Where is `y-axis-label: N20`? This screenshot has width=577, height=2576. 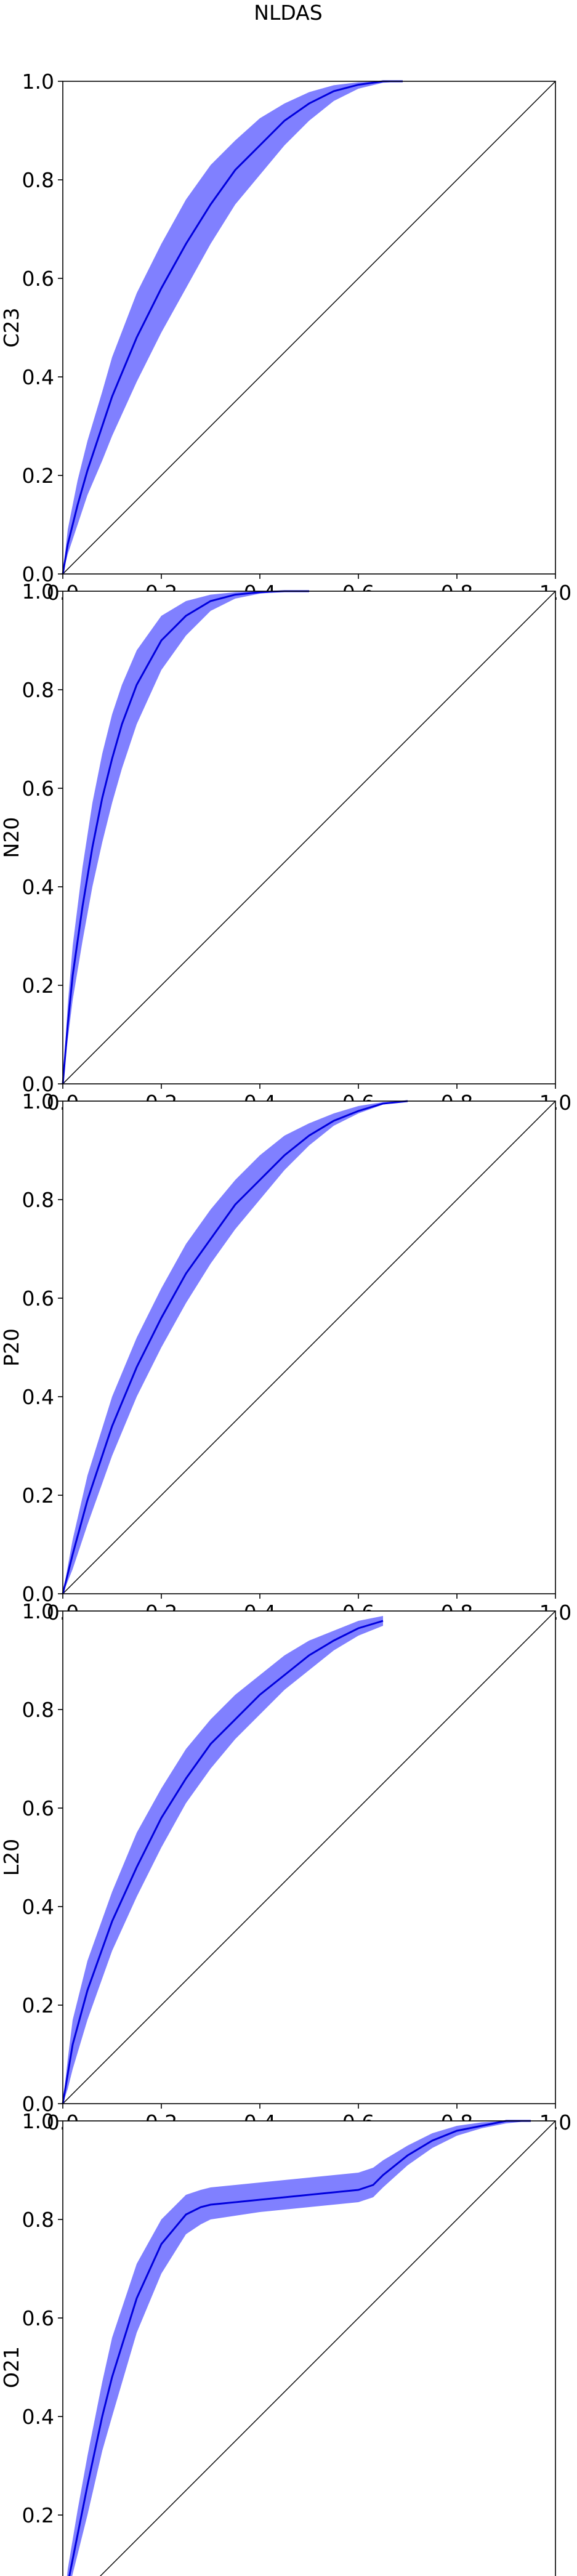
y-axis-label: N20 is located at coordinates (11, 837).